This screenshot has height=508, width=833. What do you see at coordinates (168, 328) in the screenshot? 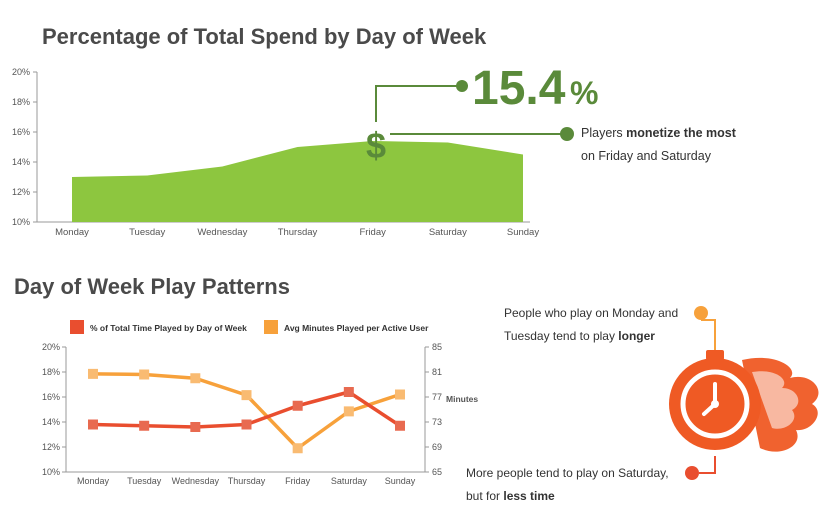
I see `legend-label-time: % of Total Time Played by Day of Week` at bounding box center [168, 328].